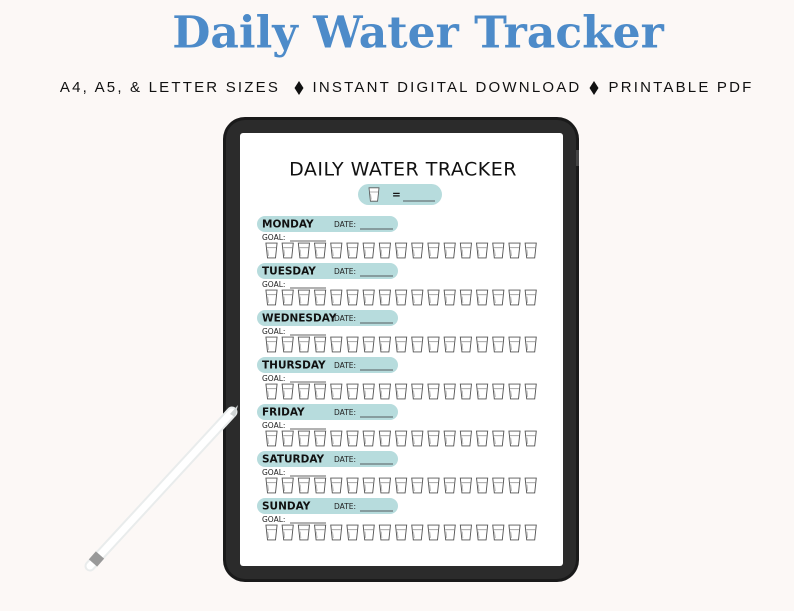 The height and width of the screenshot is (611, 794). Describe the element at coordinates (293, 460) in the screenshot. I see `day-name: SATURDAY` at that location.